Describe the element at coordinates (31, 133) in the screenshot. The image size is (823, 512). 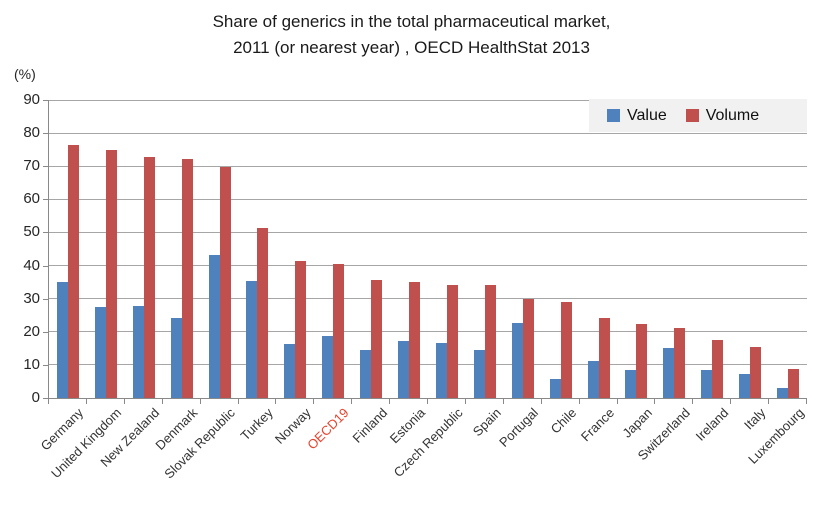
I see `y-axis-label-80: 80` at that location.